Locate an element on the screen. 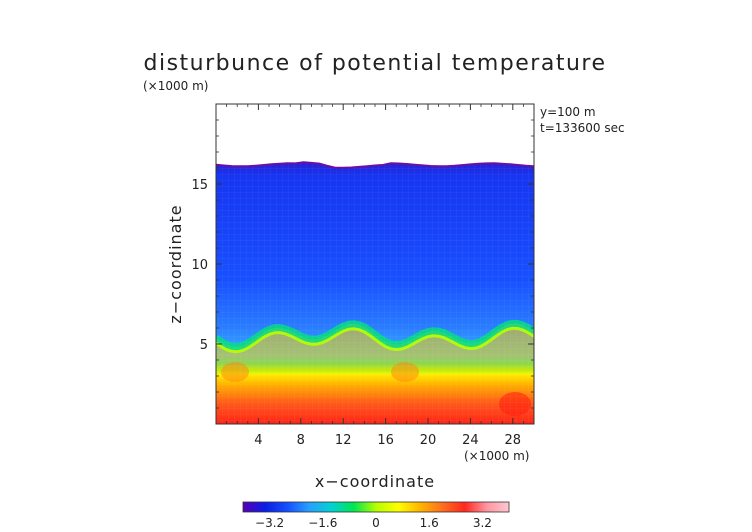  x-tick-label: 8 is located at coordinates (301, 440).